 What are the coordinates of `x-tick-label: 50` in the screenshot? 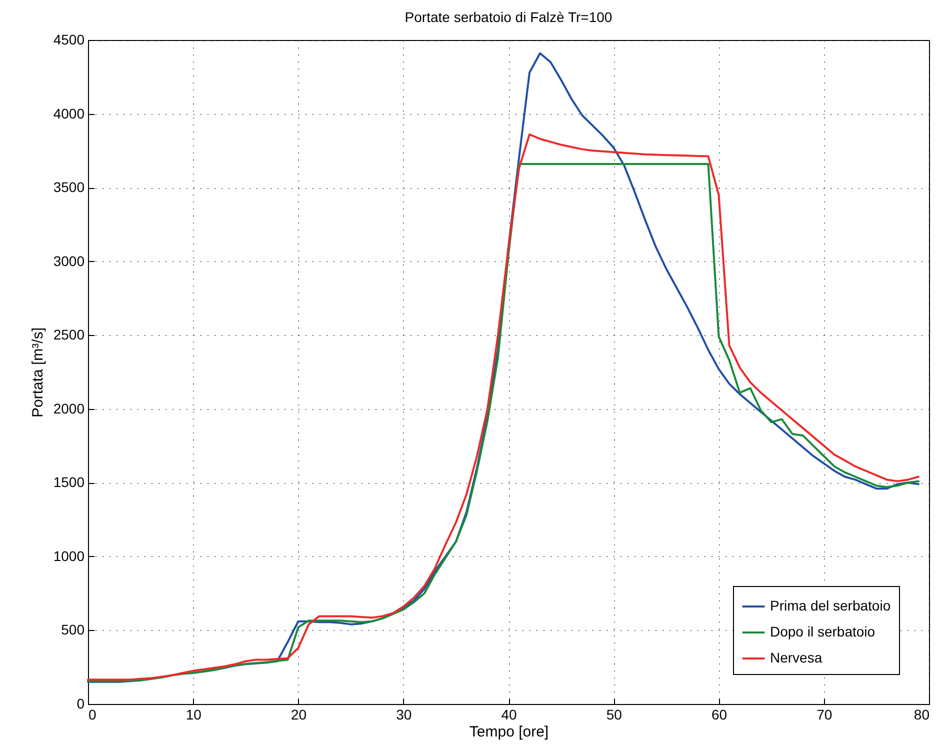 It's located at (614, 714).